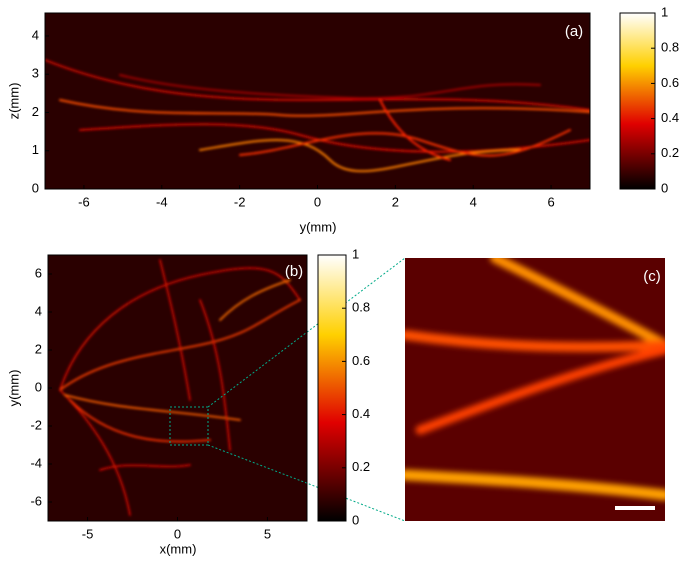 The width and height of the screenshot is (698, 566). I want to click on y-tick-label: -4, so click(36, 462).